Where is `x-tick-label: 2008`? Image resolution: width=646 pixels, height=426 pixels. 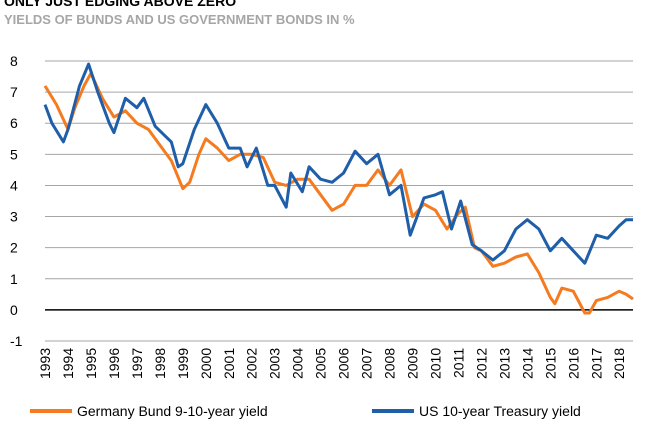
x-tick-label: 2008 is located at coordinates (390, 363).